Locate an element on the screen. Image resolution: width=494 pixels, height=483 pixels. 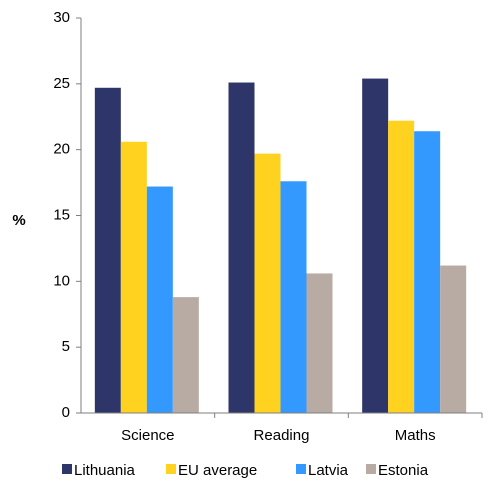
x-axis-categories: Science Reading Maths is located at coordinates (302, 428).